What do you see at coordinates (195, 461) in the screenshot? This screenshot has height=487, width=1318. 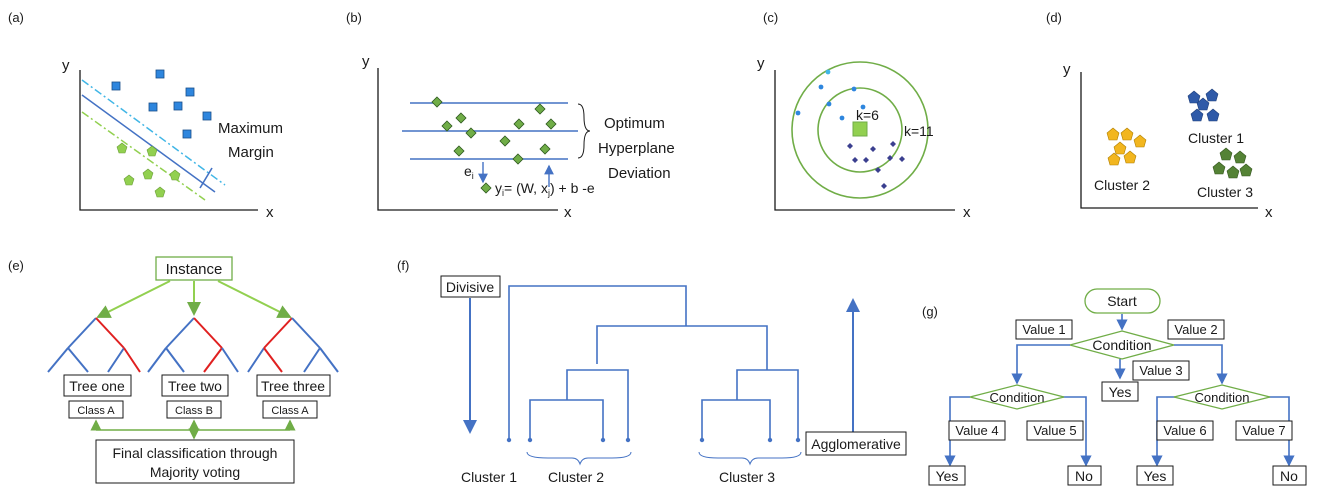 I see `panel-e-final-box` at bounding box center [195, 461].